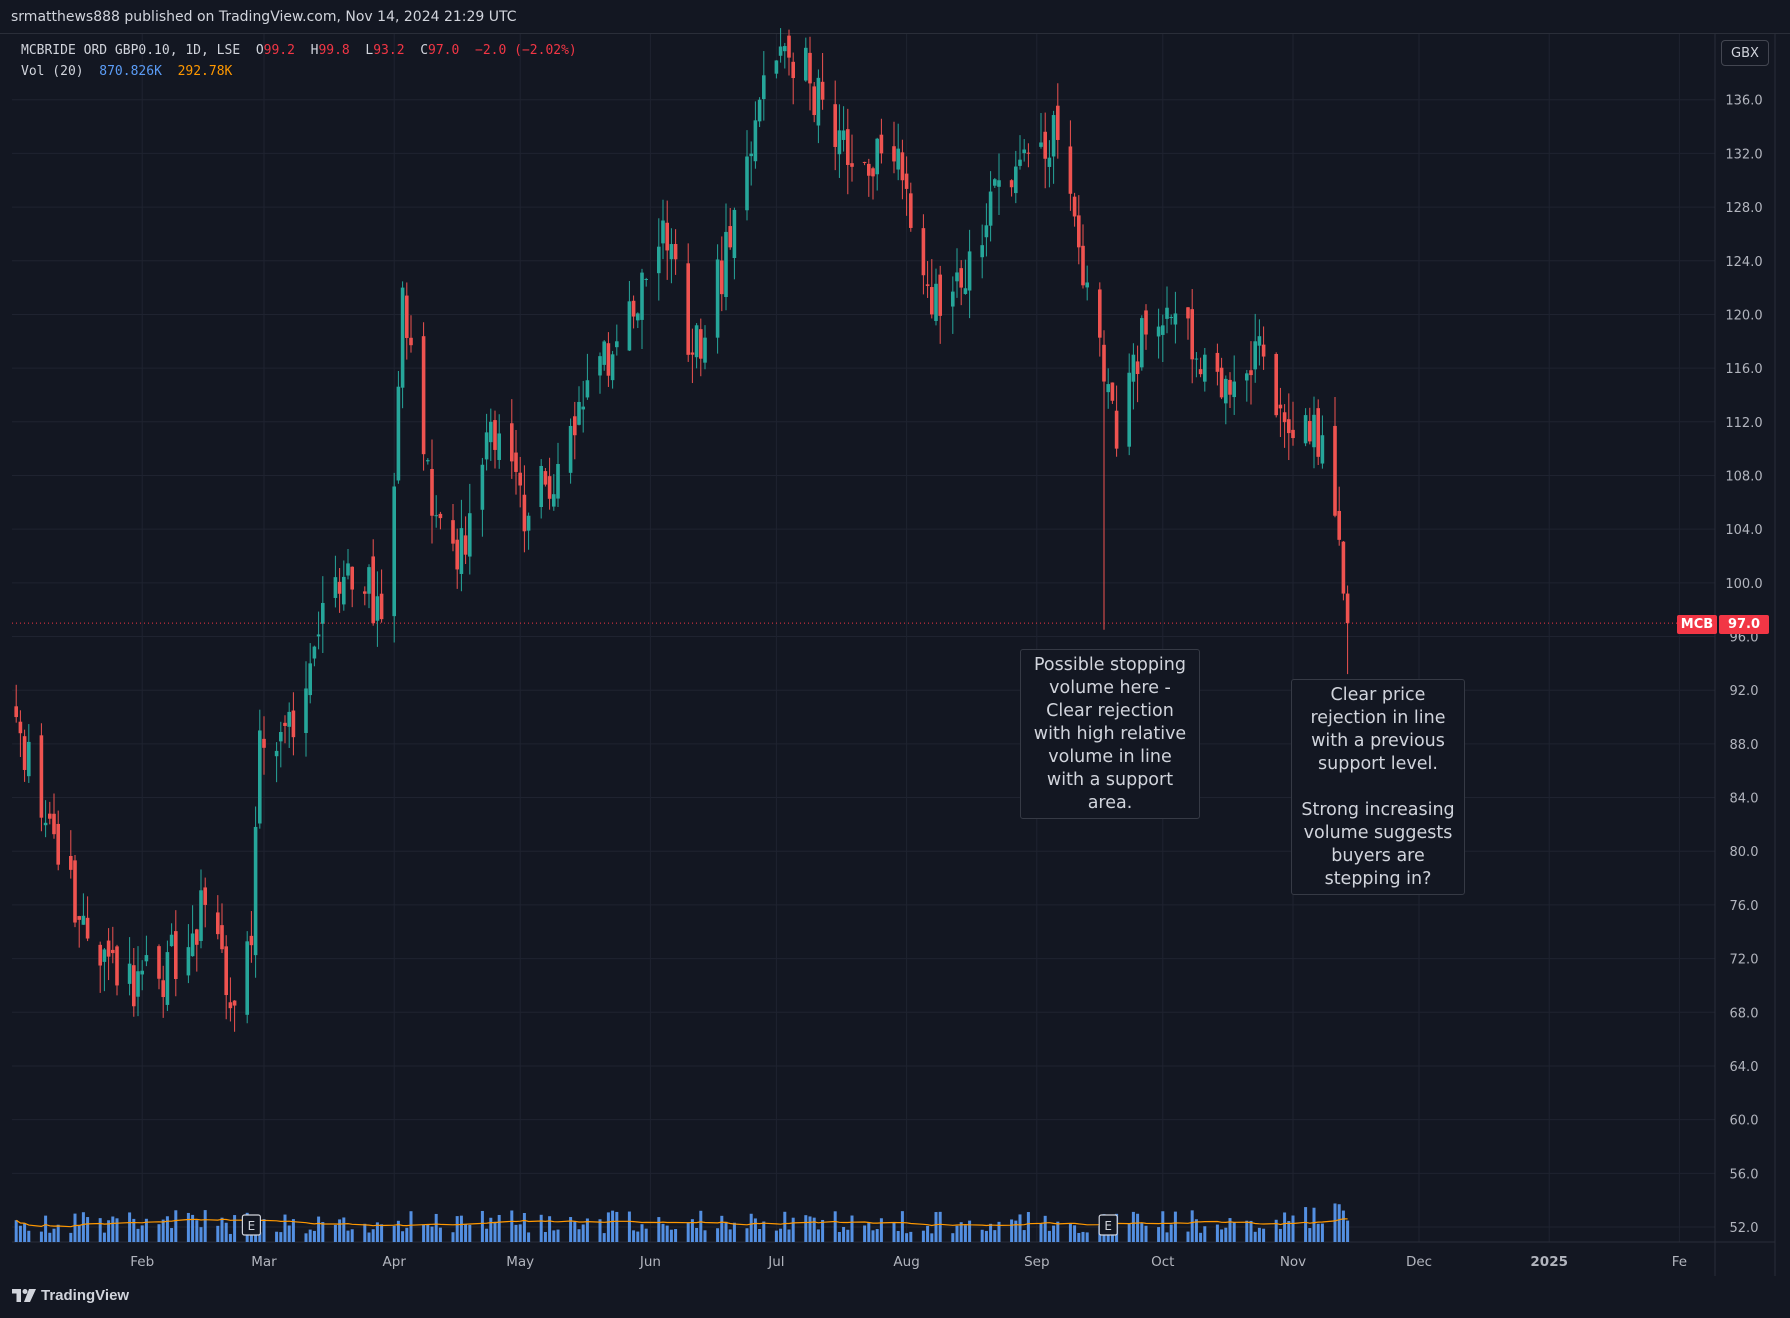 The width and height of the screenshot is (1790, 1318). I want to click on currency-button: GBX, so click(1745, 53).